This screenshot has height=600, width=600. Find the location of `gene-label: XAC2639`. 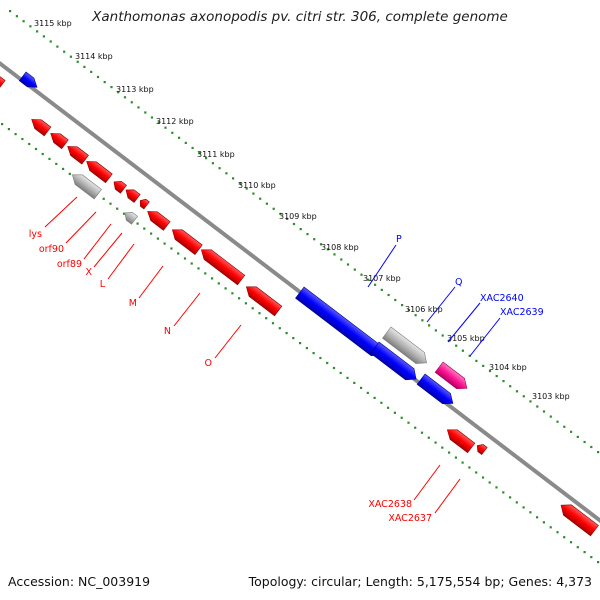

gene-label: XAC2639 is located at coordinates (522, 312).